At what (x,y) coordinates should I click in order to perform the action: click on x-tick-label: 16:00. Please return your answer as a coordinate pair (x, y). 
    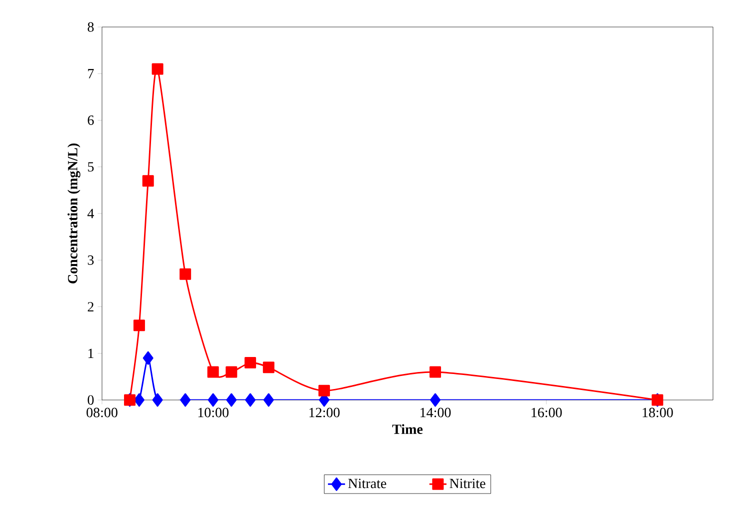
    Looking at the image, I should click on (547, 413).